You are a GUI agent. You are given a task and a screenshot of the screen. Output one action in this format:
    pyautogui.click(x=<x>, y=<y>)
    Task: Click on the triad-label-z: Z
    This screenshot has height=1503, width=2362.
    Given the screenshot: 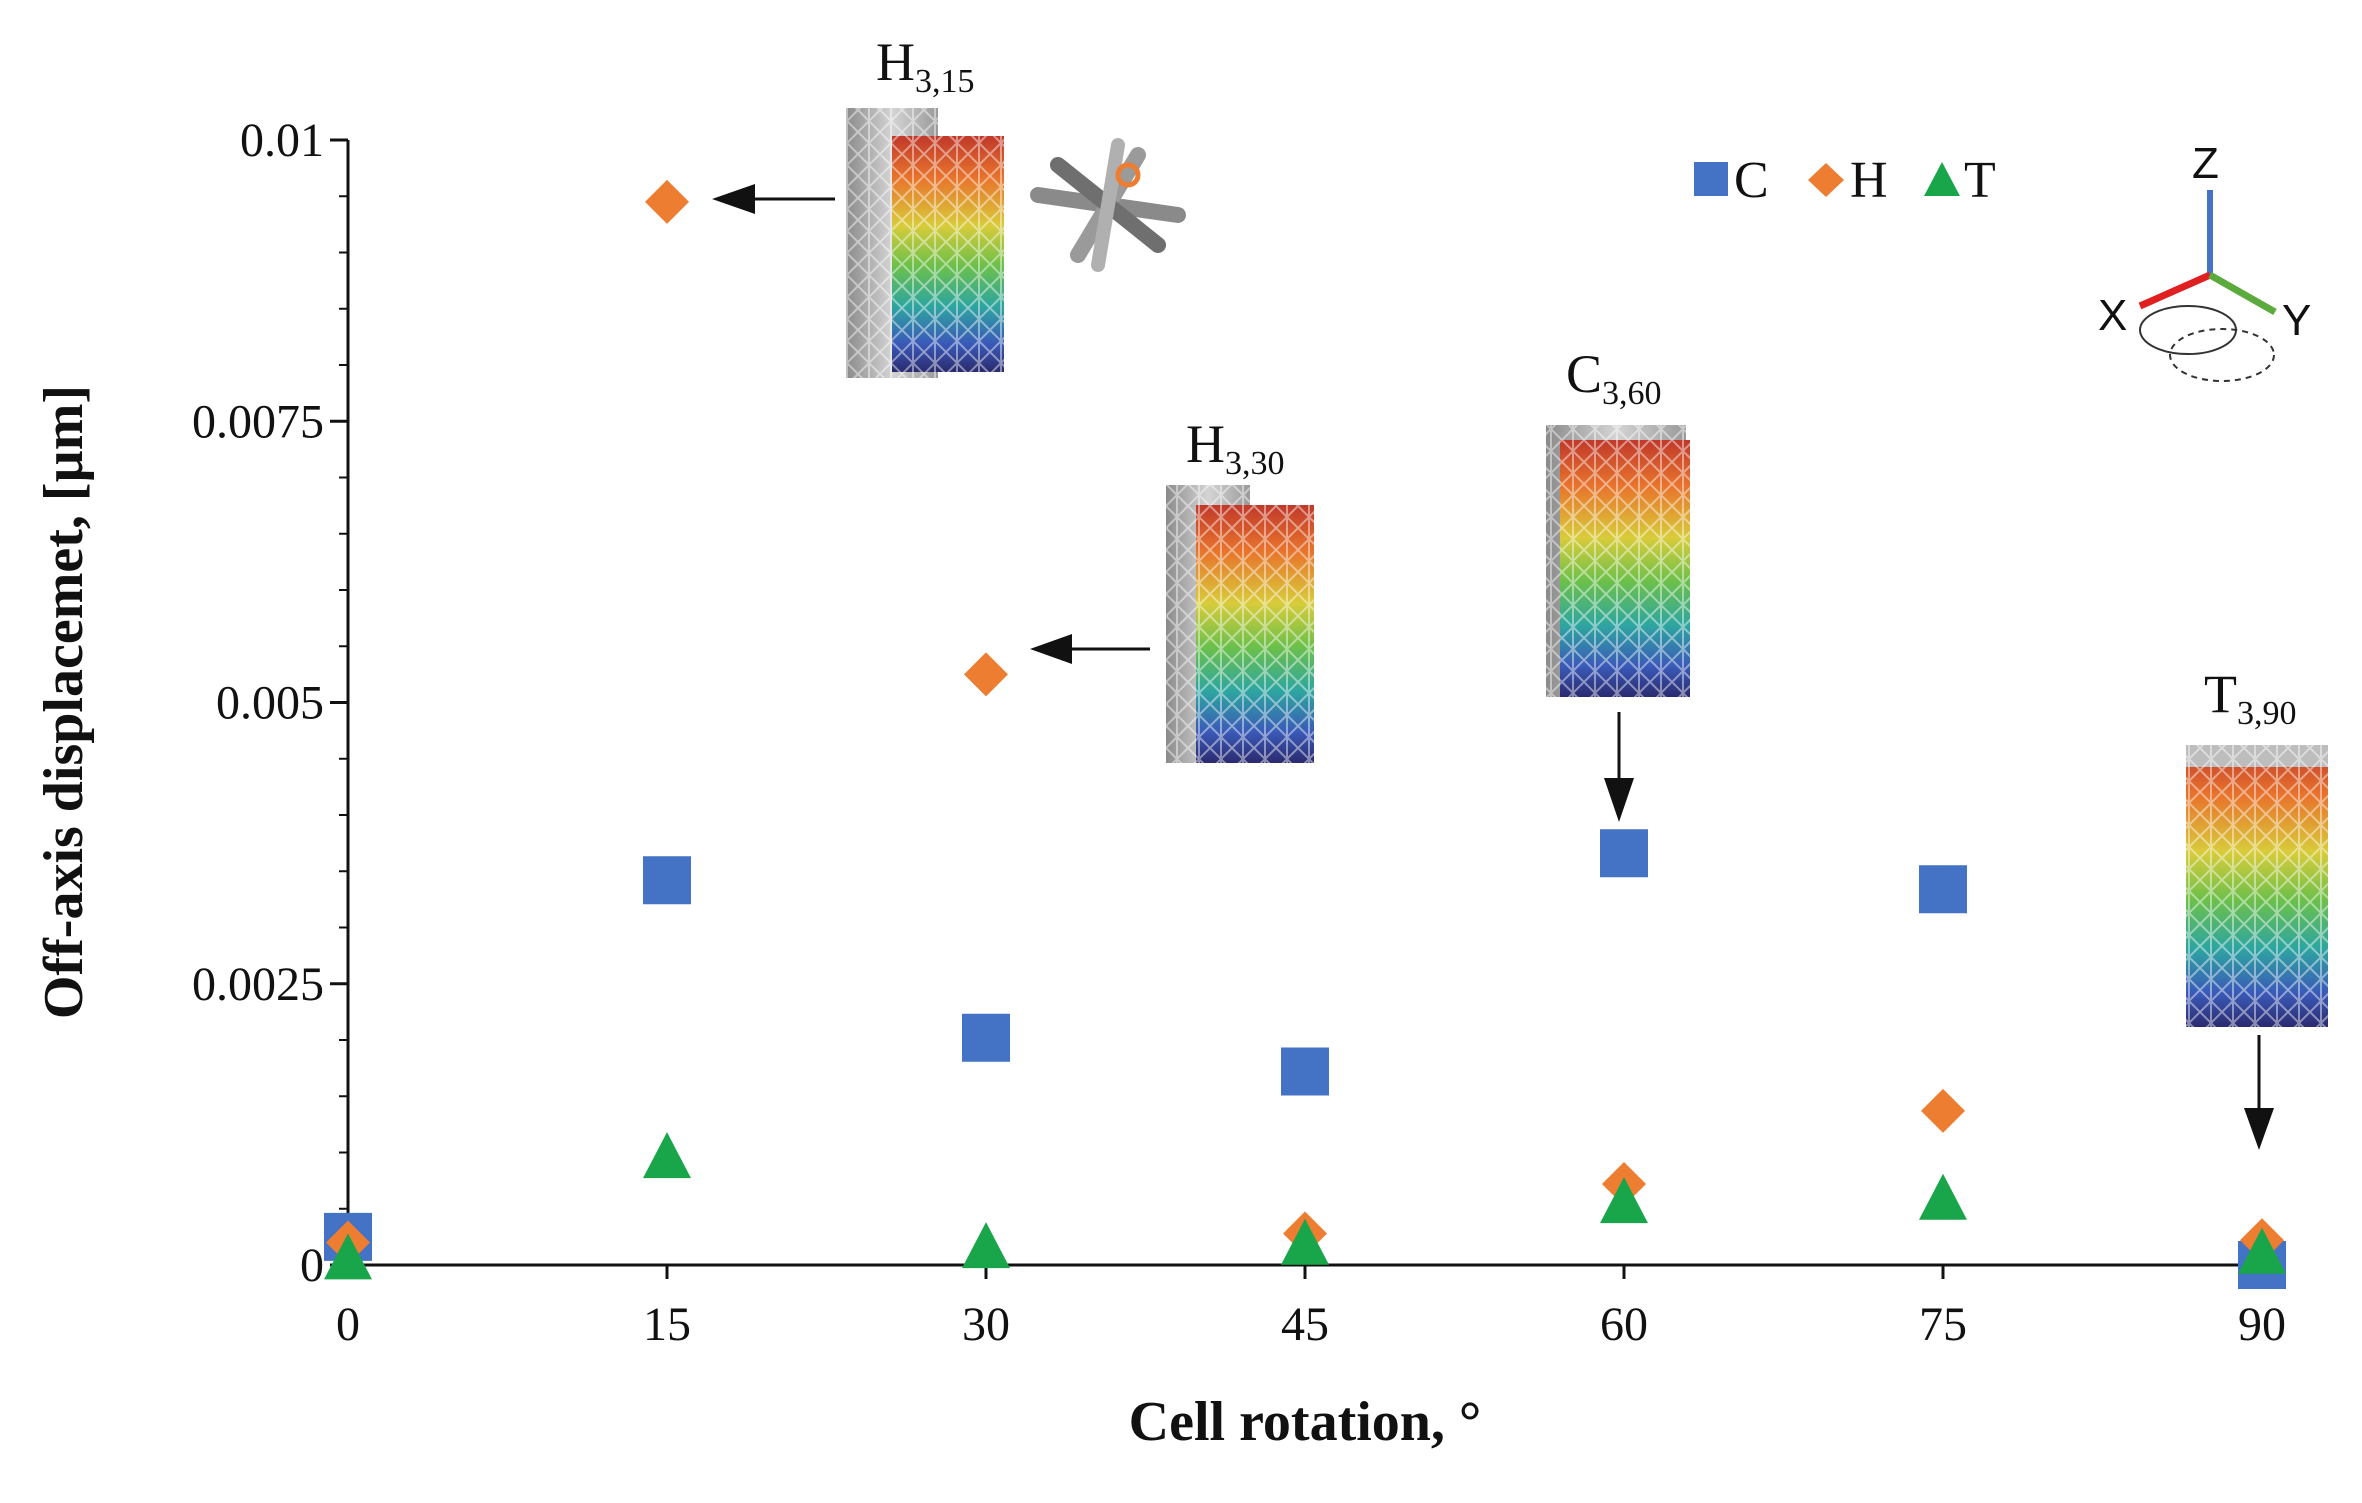 What is the action you would take?
    pyautogui.click(x=2205, y=163)
    